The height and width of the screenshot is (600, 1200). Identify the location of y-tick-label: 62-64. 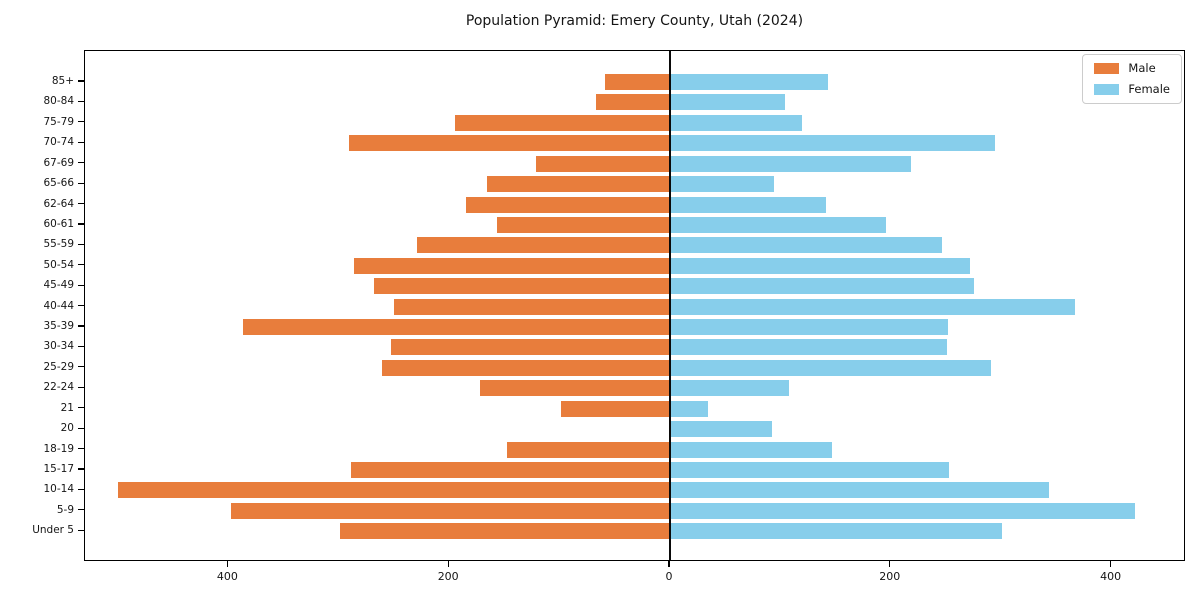
(58, 203).